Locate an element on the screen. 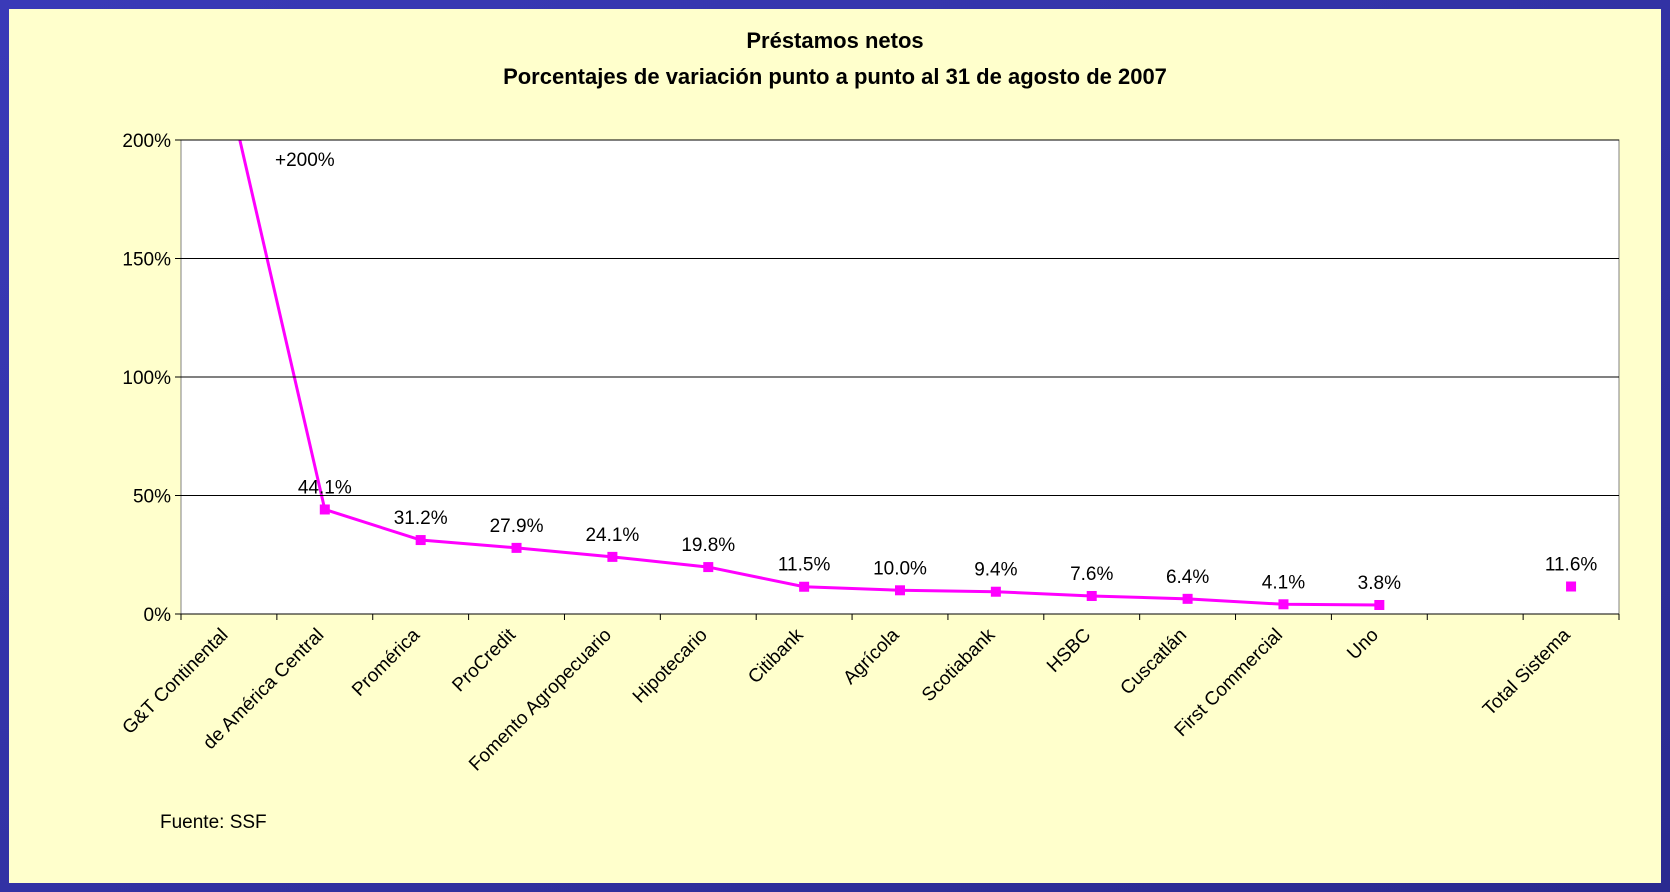  data-label: 6.4% is located at coordinates (1187, 577).